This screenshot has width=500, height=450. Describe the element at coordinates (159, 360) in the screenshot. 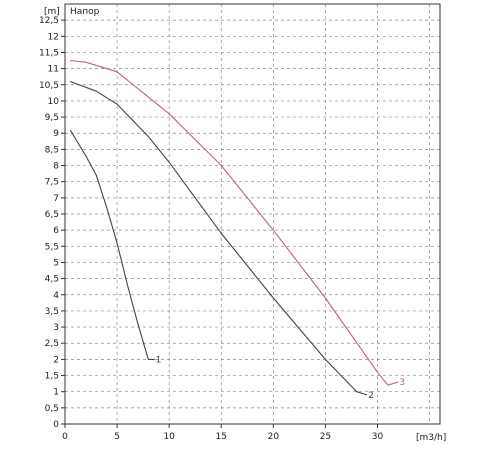

I see `series-label-1: 1` at that location.